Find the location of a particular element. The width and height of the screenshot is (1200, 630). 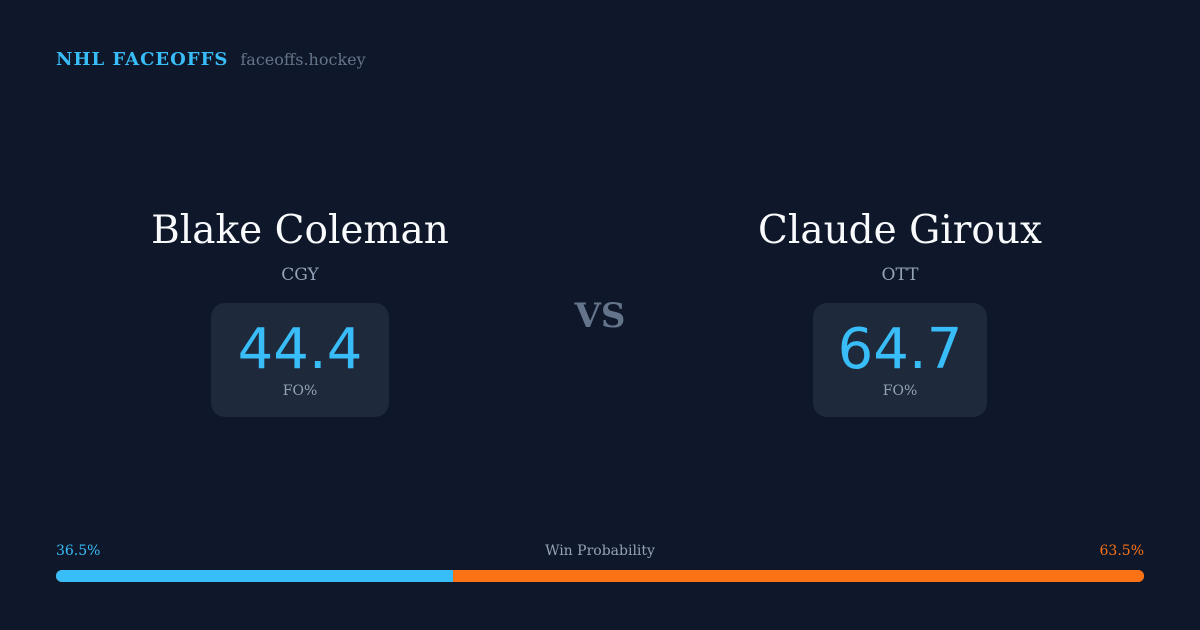

player-team: OTT is located at coordinates (900, 275).